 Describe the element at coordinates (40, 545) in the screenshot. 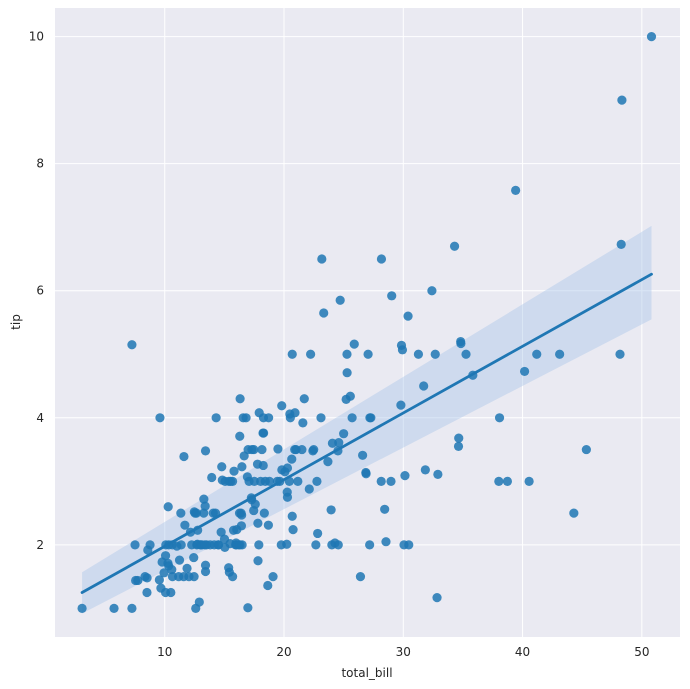

I see `y-tick-label: 2` at that location.